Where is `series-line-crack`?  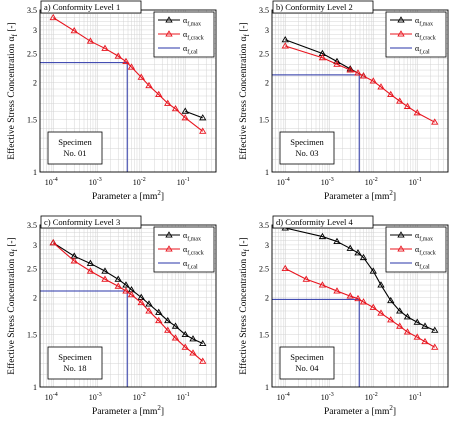
series-line-crack is located at coordinates (360, 308).